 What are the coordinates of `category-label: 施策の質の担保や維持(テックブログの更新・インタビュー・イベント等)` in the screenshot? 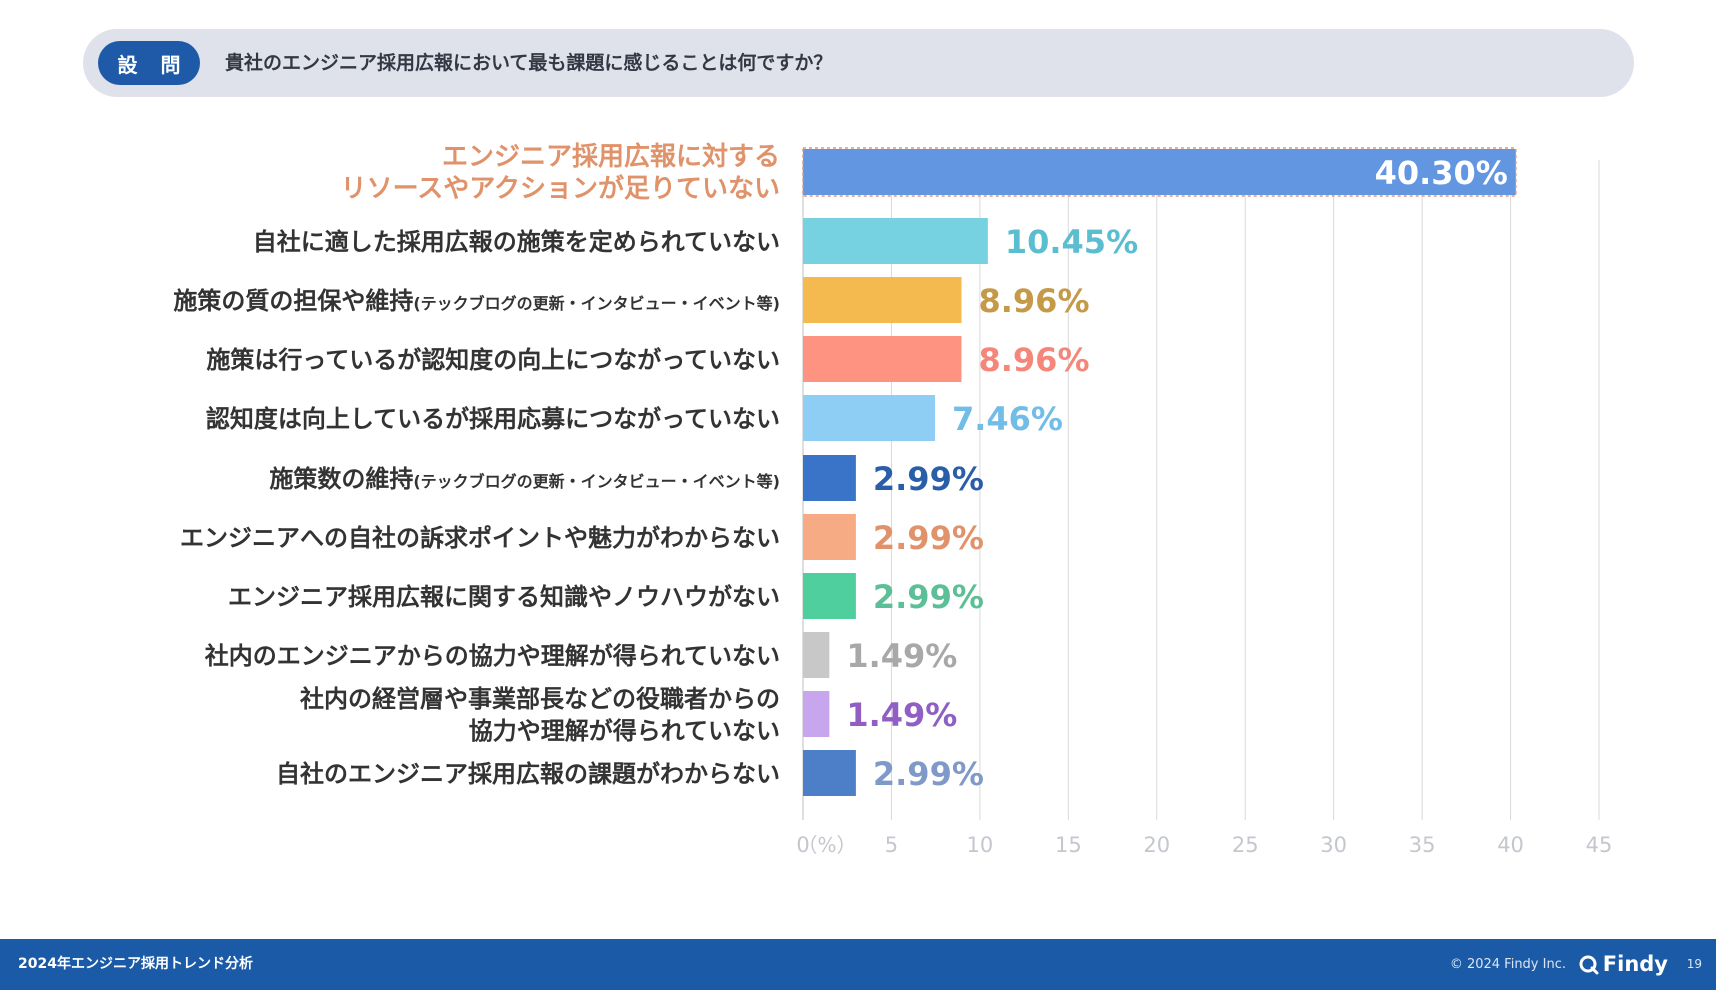 It's located at (476, 301).